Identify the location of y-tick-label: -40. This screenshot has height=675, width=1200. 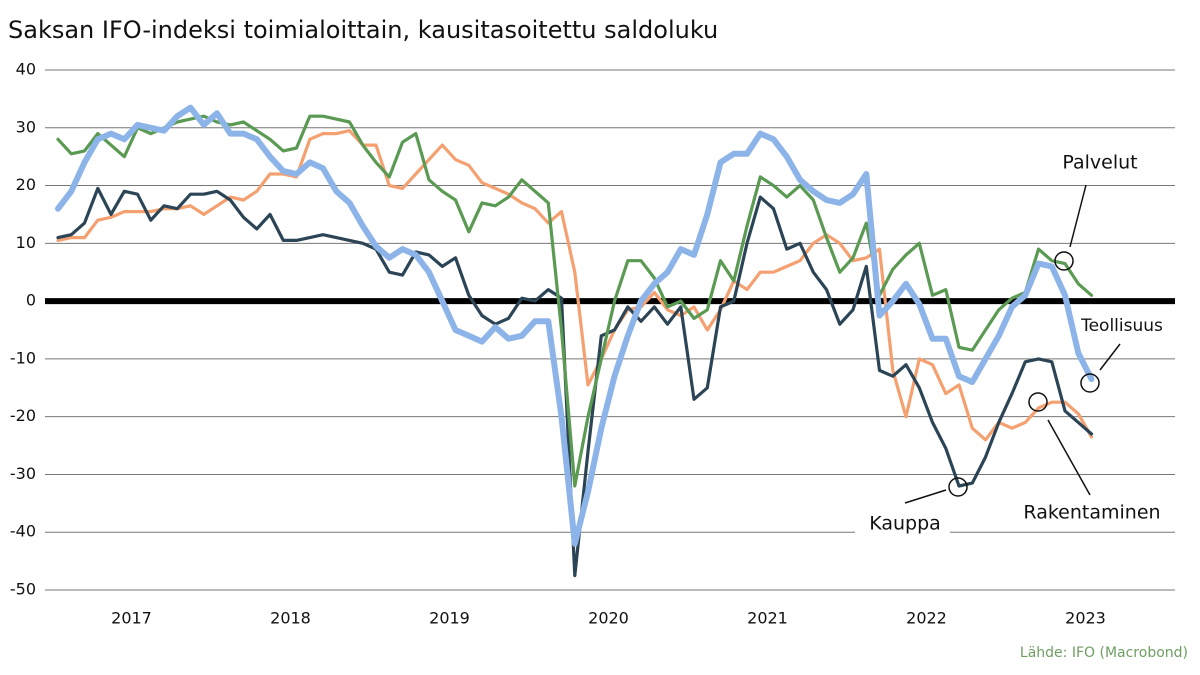
(23, 531).